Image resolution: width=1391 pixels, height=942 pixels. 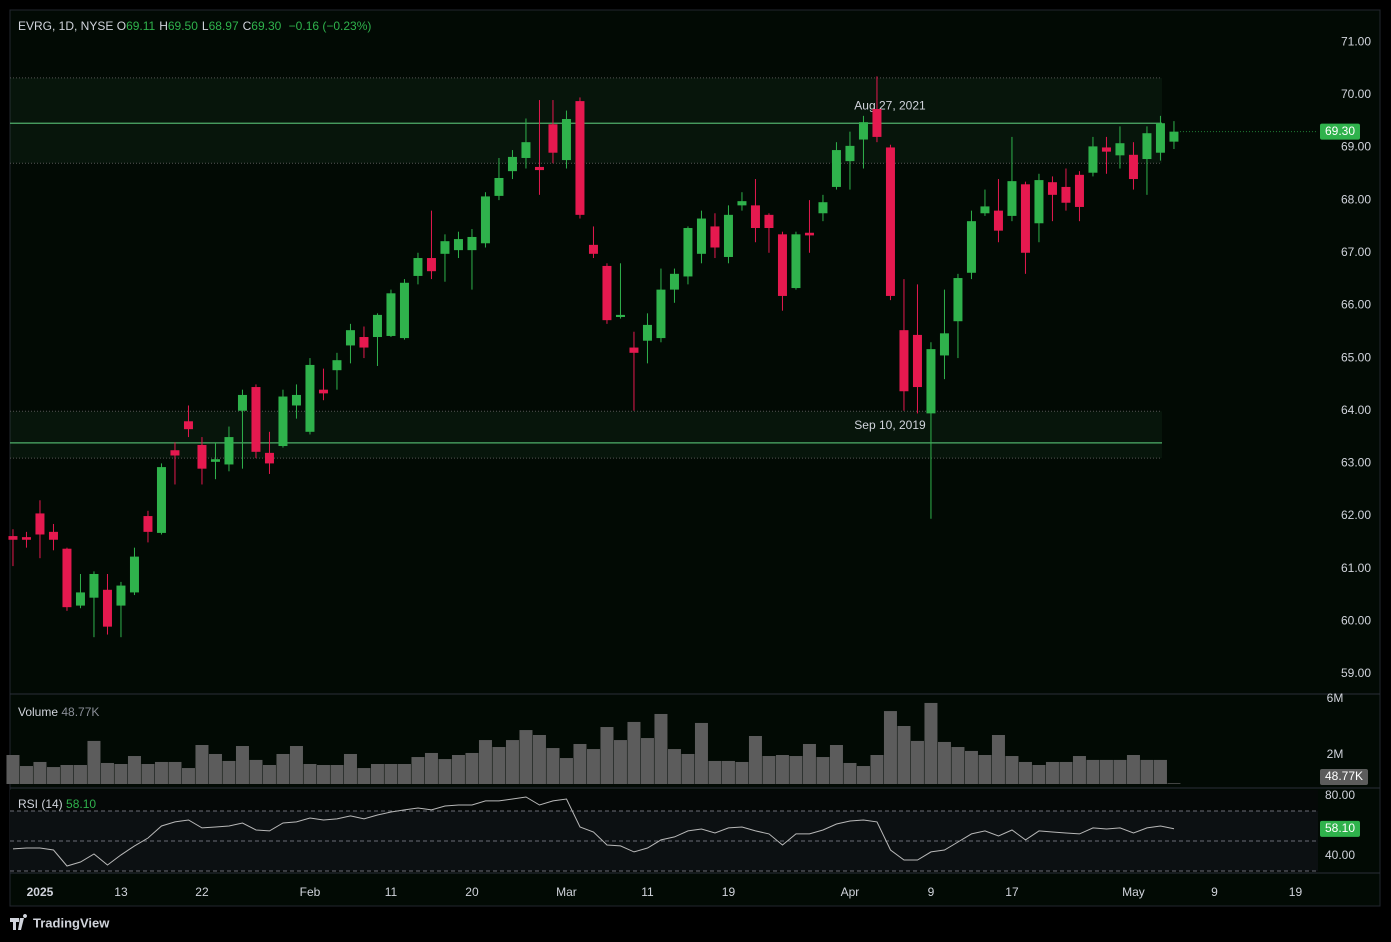 What do you see at coordinates (60, 922) in the screenshot?
I see `brand: TradingView` at bounding box center [60, 922].